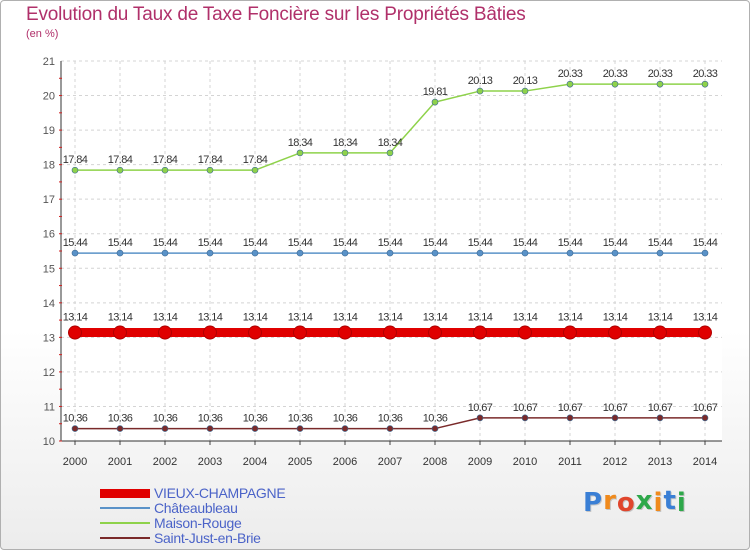 The image size is (750, 550). Describe the element at coordinates (635, 502) in the screenshot. I see `proxiti-logo: Proxiti` at that location.